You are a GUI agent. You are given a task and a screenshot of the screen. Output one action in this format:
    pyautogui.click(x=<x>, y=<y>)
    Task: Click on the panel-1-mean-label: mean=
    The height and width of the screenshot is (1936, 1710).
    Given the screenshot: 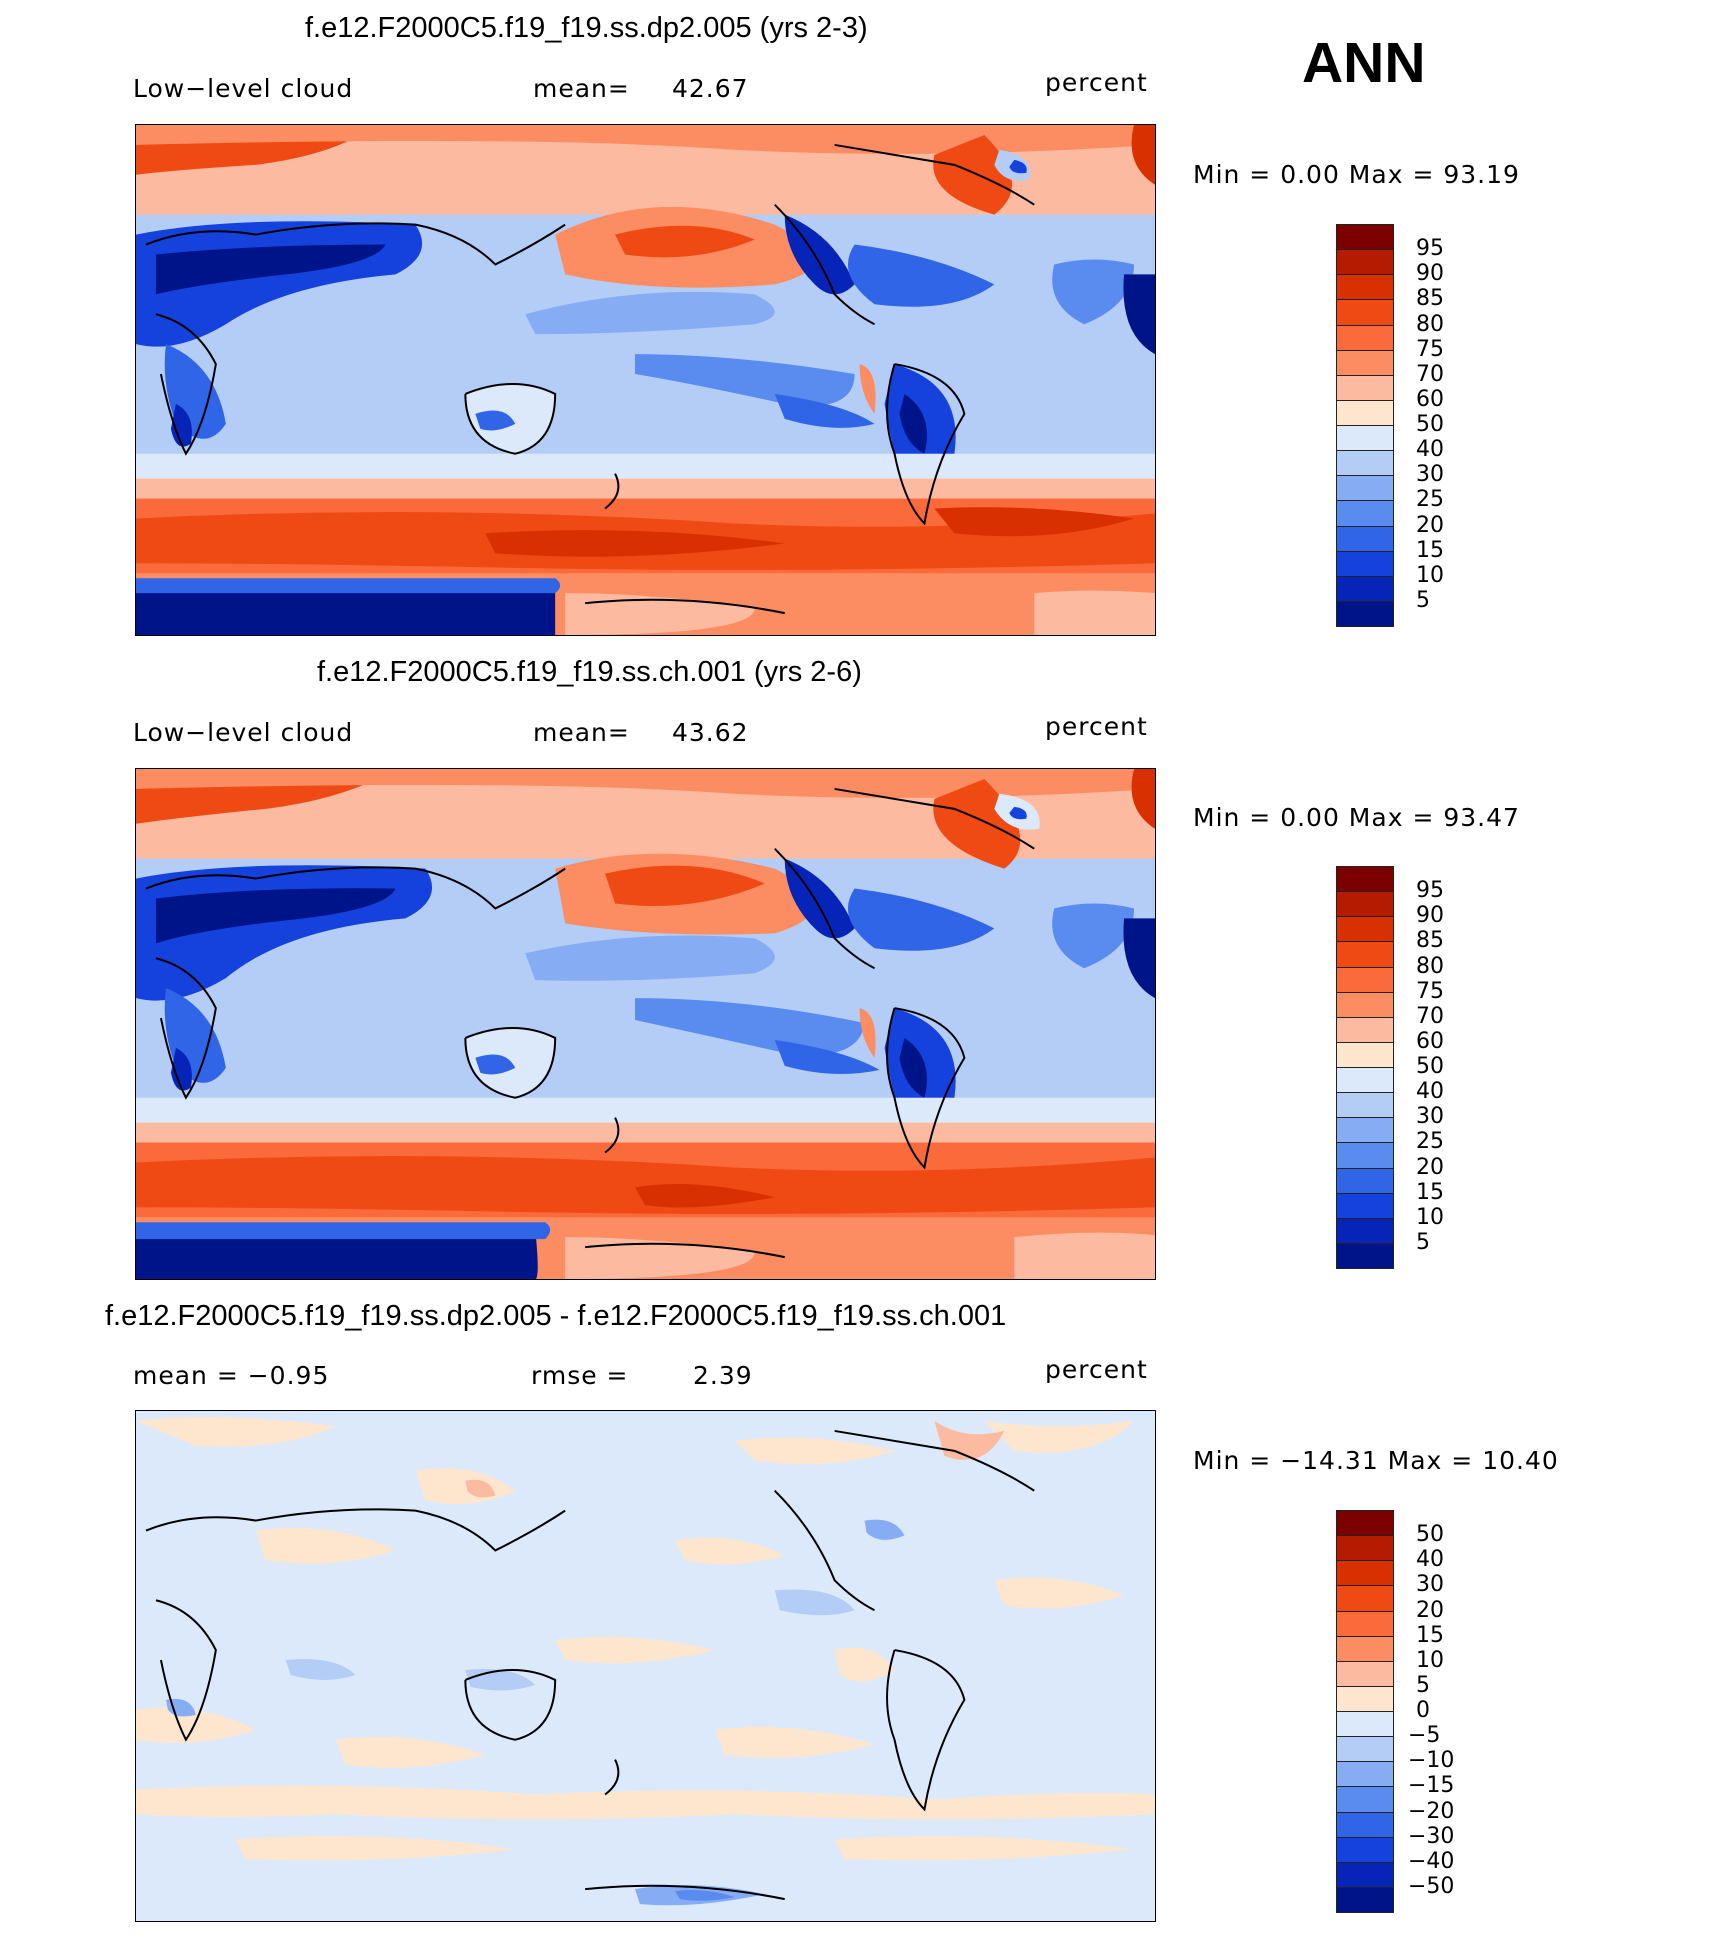 What is the action you would take?
    pyautogui.click(x=581, y=88)
    